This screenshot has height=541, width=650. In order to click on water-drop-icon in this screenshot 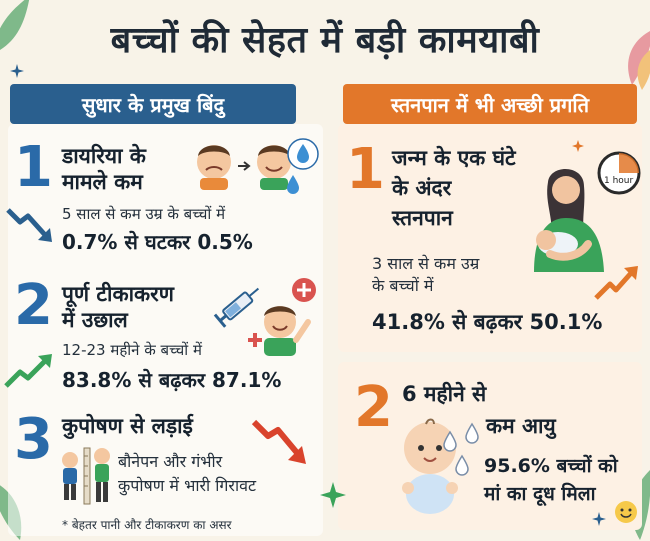, I will do `click(303, 154)`.